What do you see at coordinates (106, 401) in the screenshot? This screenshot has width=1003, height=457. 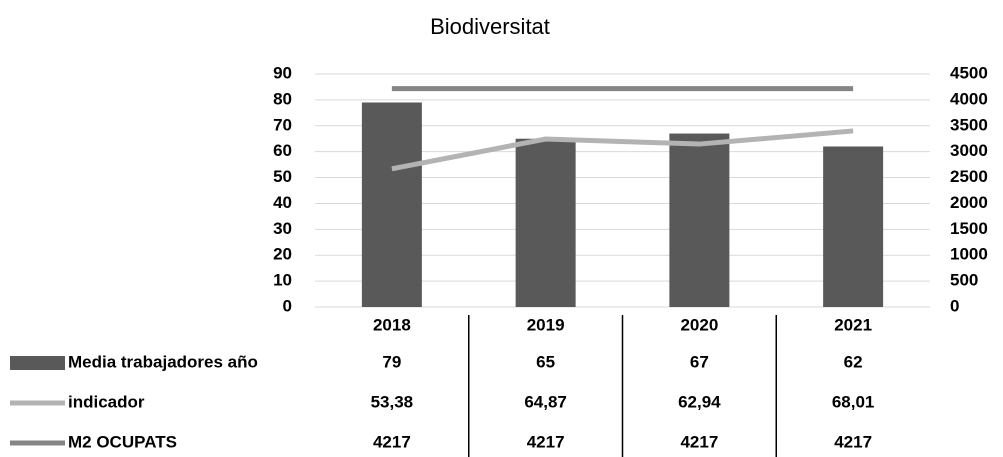 I see `legend-label: indicador` at bounding box center [106, 401].